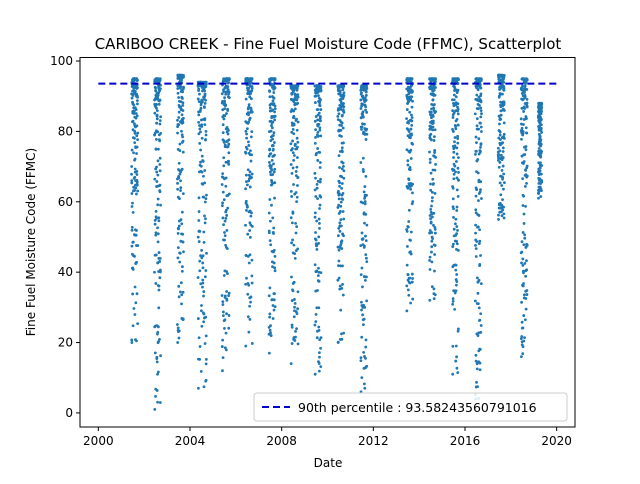  Describe the element at coordinates (61, 61) in the screenshot. I see `y-tick-label: 100` at that location.